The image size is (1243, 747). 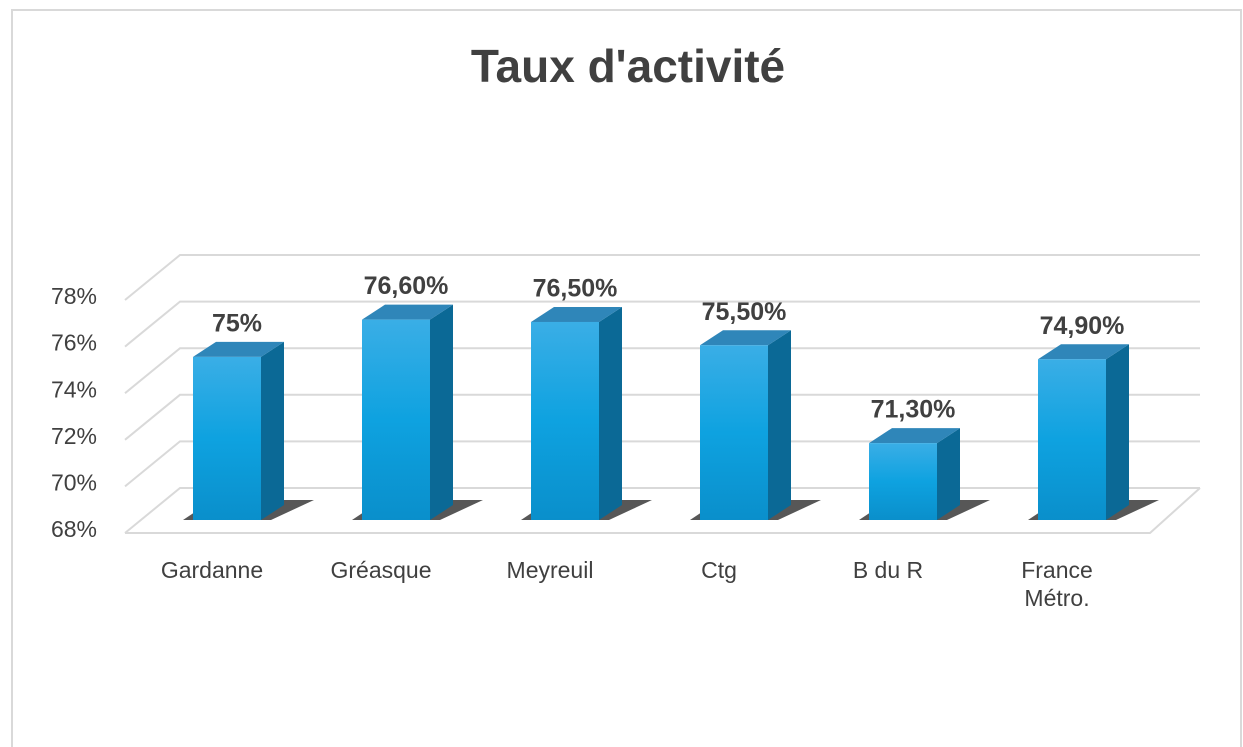 What do you see at coordinates (381, 570) in the screenshot?
I see `x-tick-label: Gréasque` at bounding box center [381, 570].